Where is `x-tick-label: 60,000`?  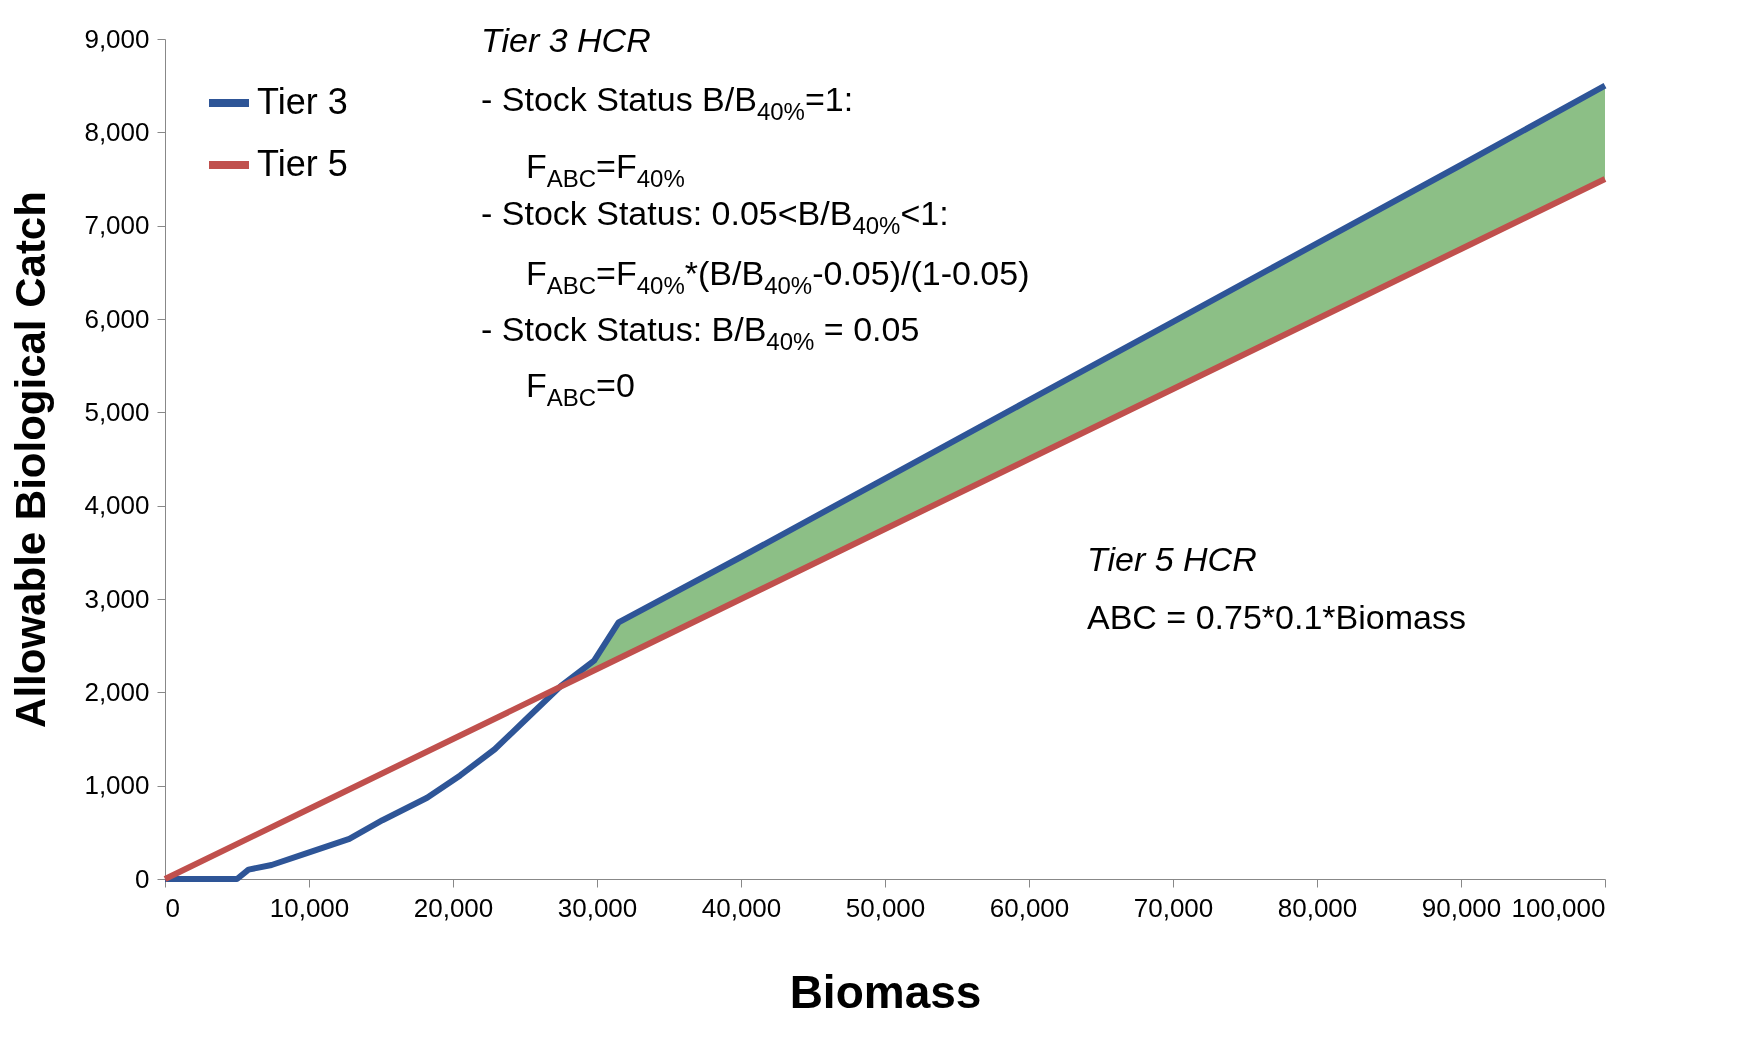 x-tick-label: 60,000 is located at coordinates (1029, 907).